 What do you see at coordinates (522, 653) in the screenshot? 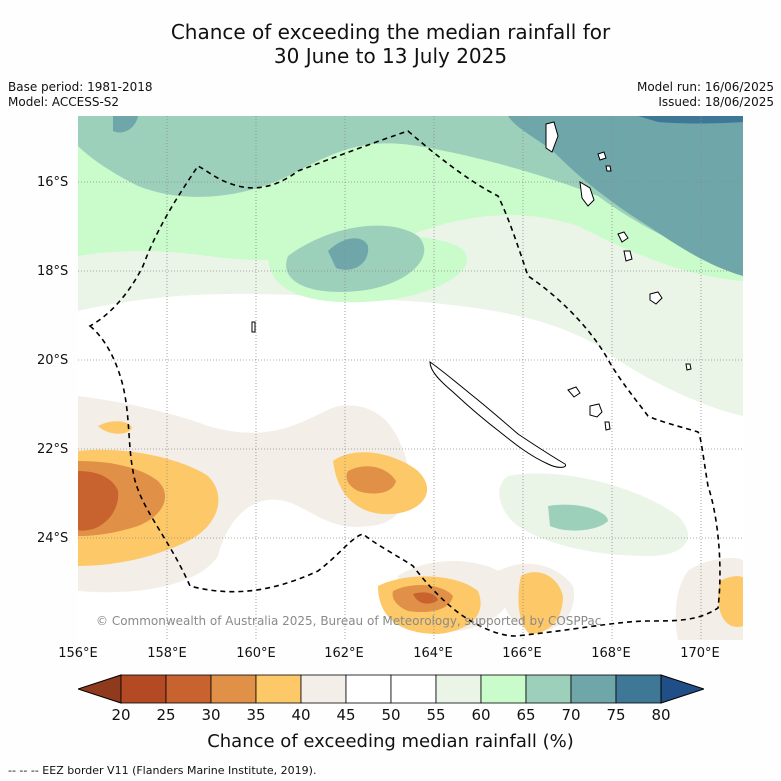
I see `lon-label-166e: 166°E` at bounding box center [522, 653].